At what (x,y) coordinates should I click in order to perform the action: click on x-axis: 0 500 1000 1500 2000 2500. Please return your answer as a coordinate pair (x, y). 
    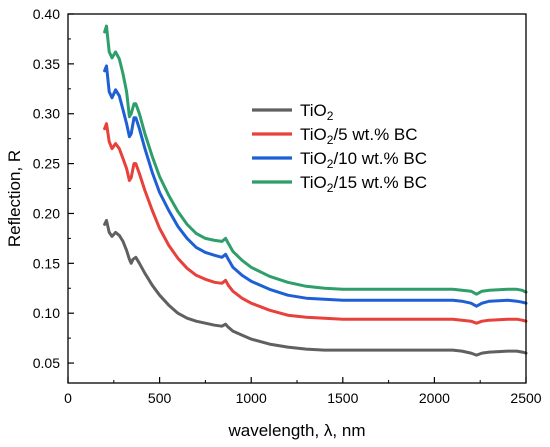
    Looking at the image, I should click on (303, 391).